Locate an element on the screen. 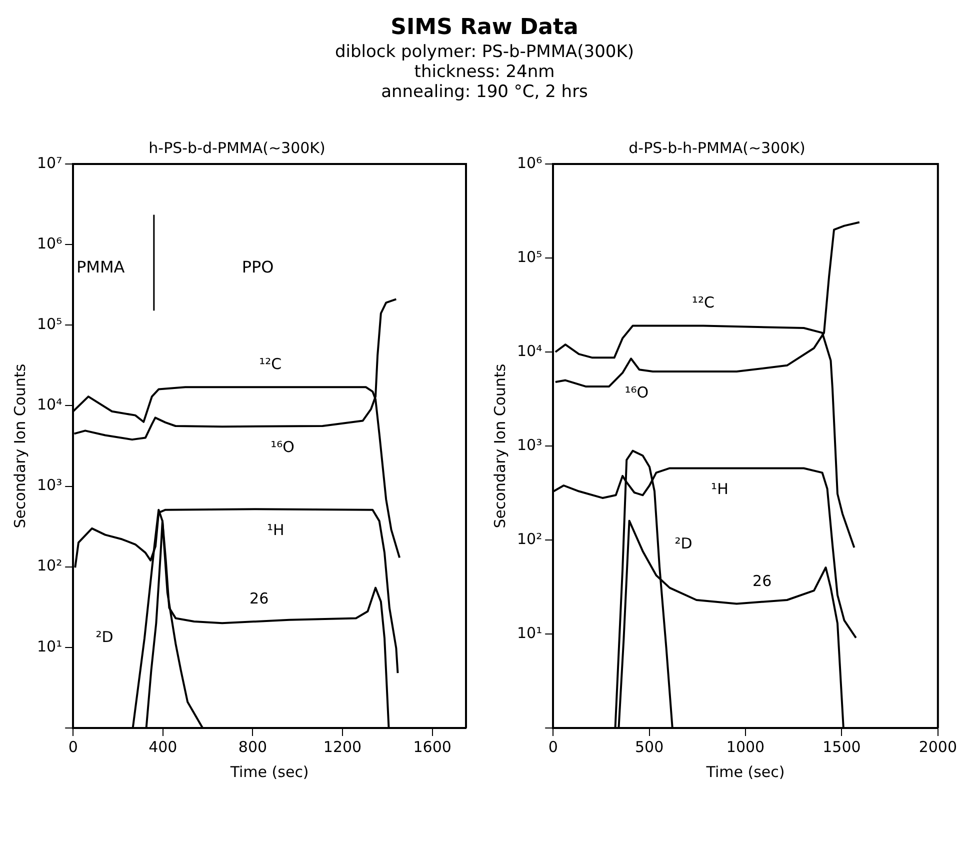 The height and width of the screenshot is (843, 969). chart-title: d-PS-b-h-PMMA(~300K) is located at coordinates (717, 147).